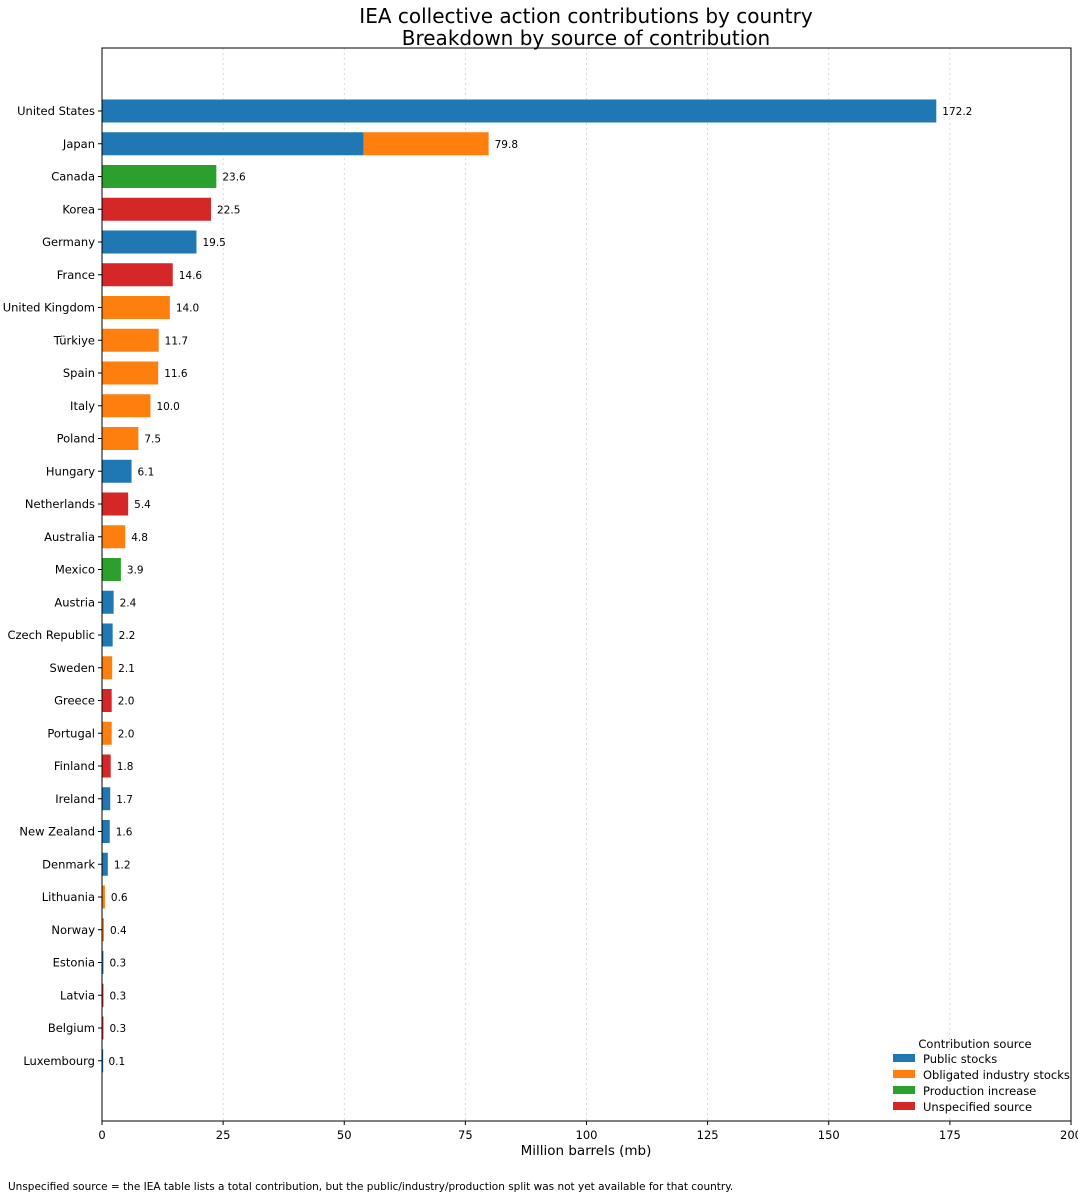 This screenshot has width=1078, height=1200. What do you see at coordinates (117, 964) in the screenshot?
I see `data-label-estonia: 0.3` at bounding box center [117, 964].